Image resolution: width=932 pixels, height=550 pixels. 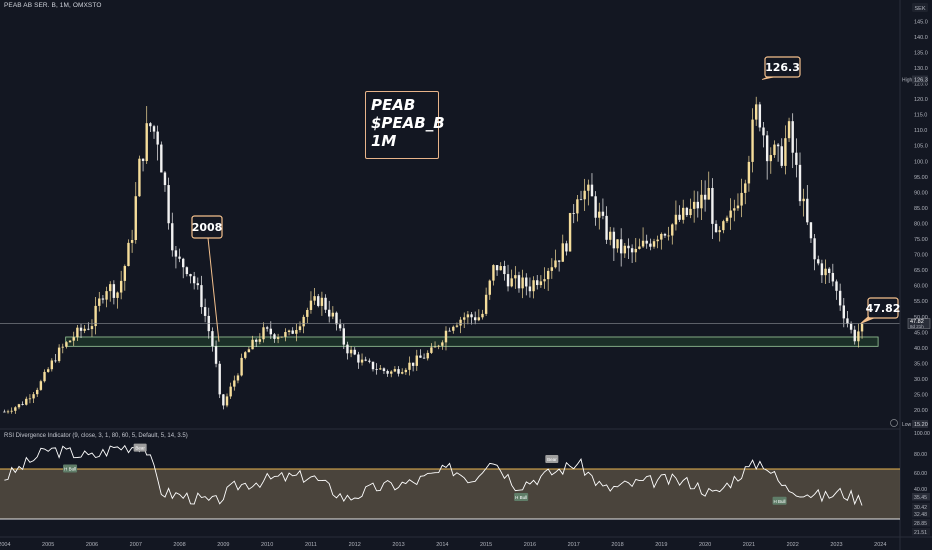 I want to click on time-tick-label: 2018, so click(x=617, y=545).